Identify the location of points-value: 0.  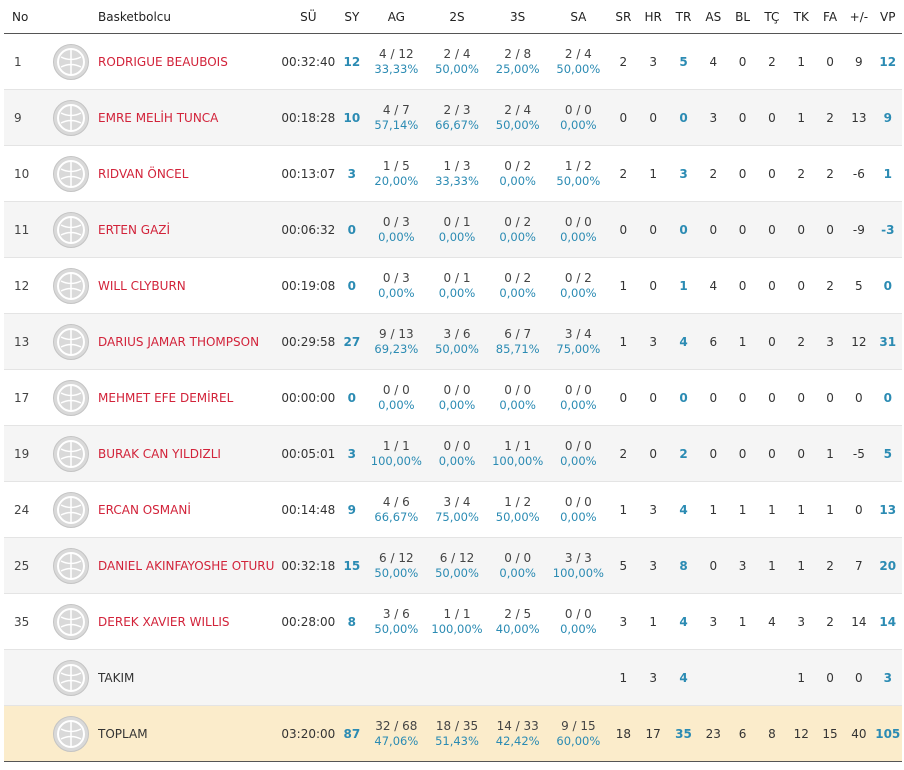
(351, 285).